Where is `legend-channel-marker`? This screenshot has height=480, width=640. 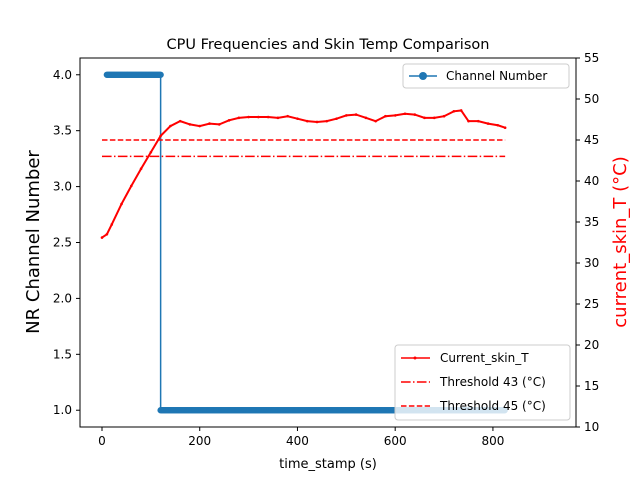 legend-channel-marker is located at coordinates (423, 76).